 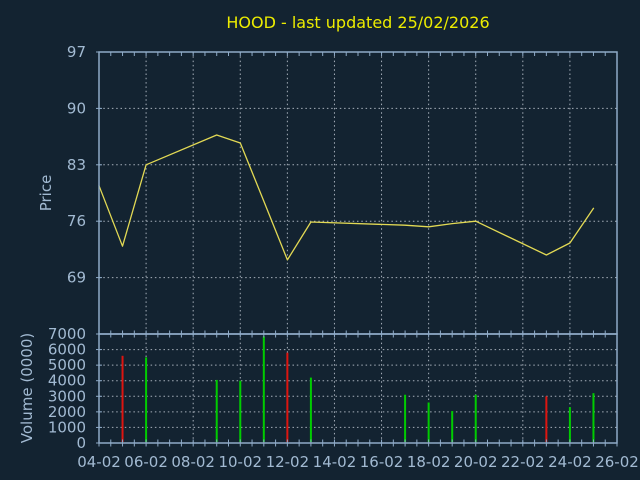 I want to click on x-tick-label: 10-02, so click(x=240, y=462).